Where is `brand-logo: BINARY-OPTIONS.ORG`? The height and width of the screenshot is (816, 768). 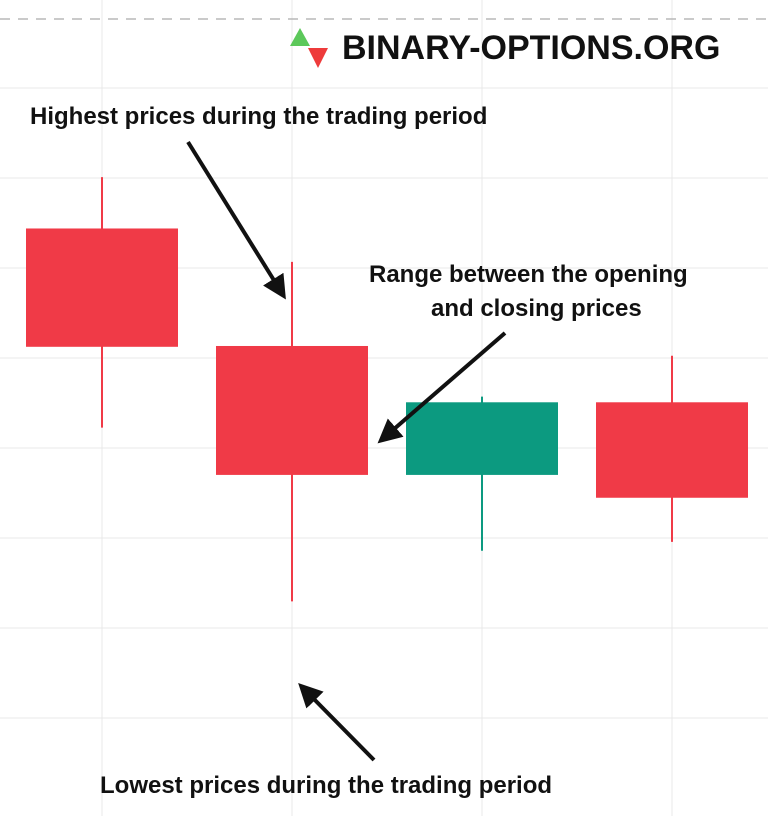 brand-logo: BINARY-OPTIONS.ORG is located at coordinates (504, 48).